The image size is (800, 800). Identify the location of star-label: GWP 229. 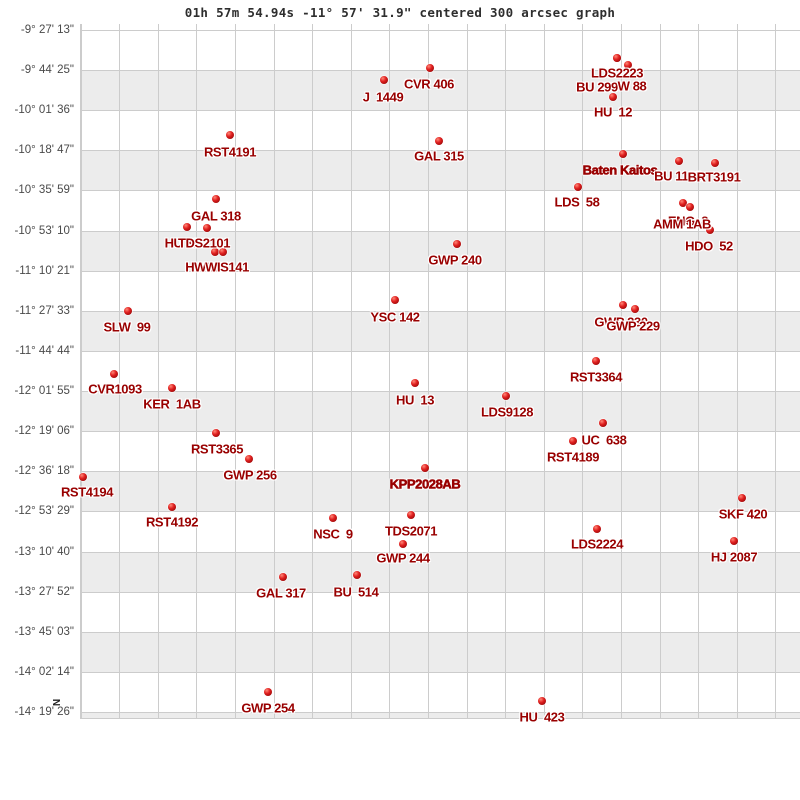
(633, 326).